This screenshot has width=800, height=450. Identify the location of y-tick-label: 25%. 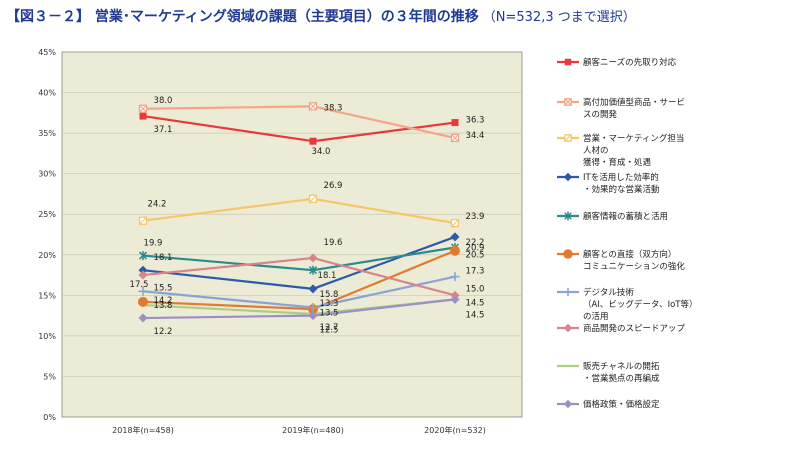
(47, 214).